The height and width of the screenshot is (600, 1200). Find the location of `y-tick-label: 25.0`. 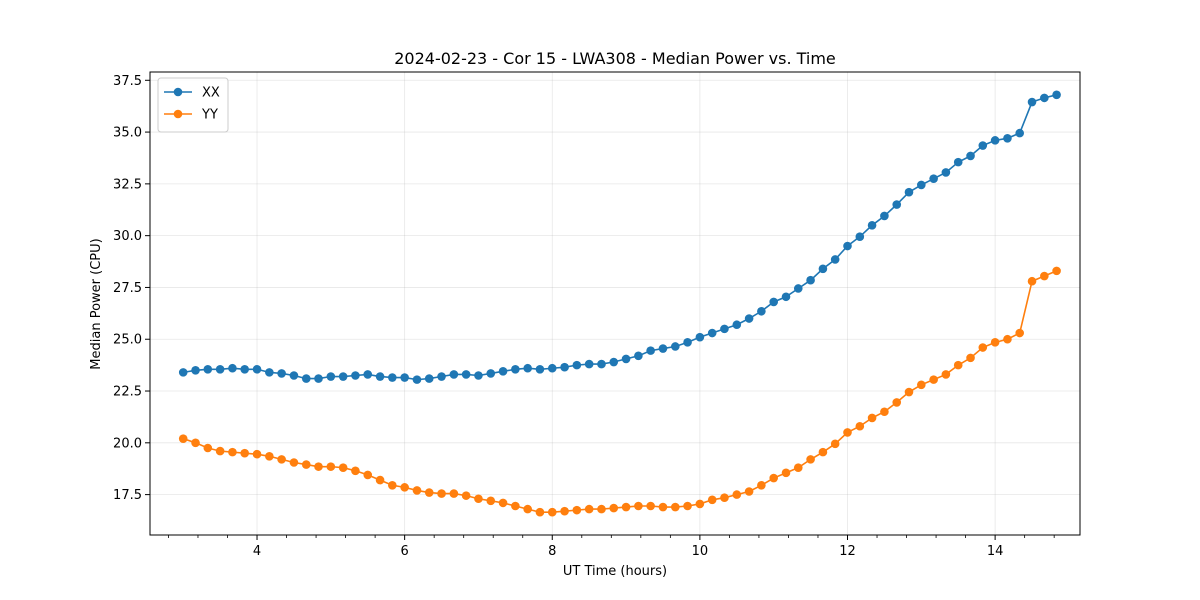

y-tick-label: 25.0 is located at coordinates (127, 340).